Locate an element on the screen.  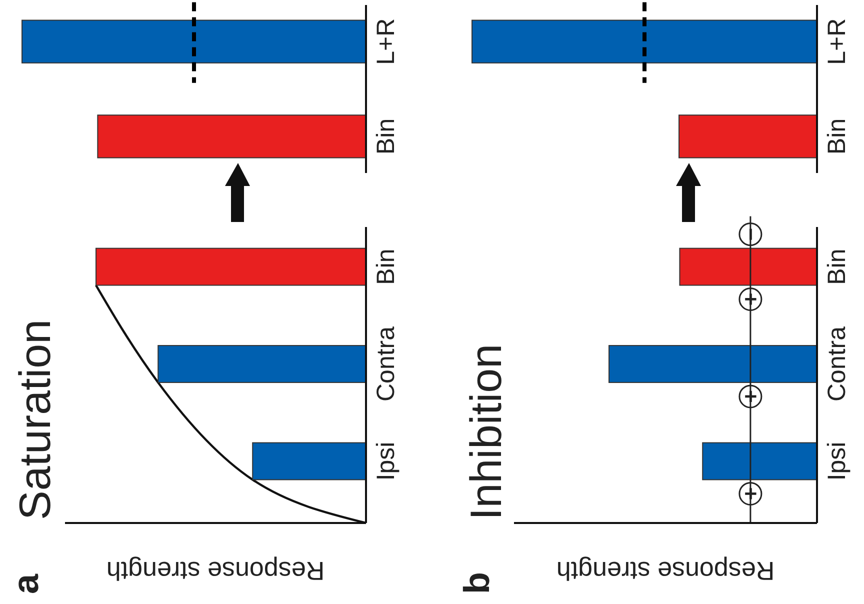
text: Inhibition is located at coordinates (486, 432).